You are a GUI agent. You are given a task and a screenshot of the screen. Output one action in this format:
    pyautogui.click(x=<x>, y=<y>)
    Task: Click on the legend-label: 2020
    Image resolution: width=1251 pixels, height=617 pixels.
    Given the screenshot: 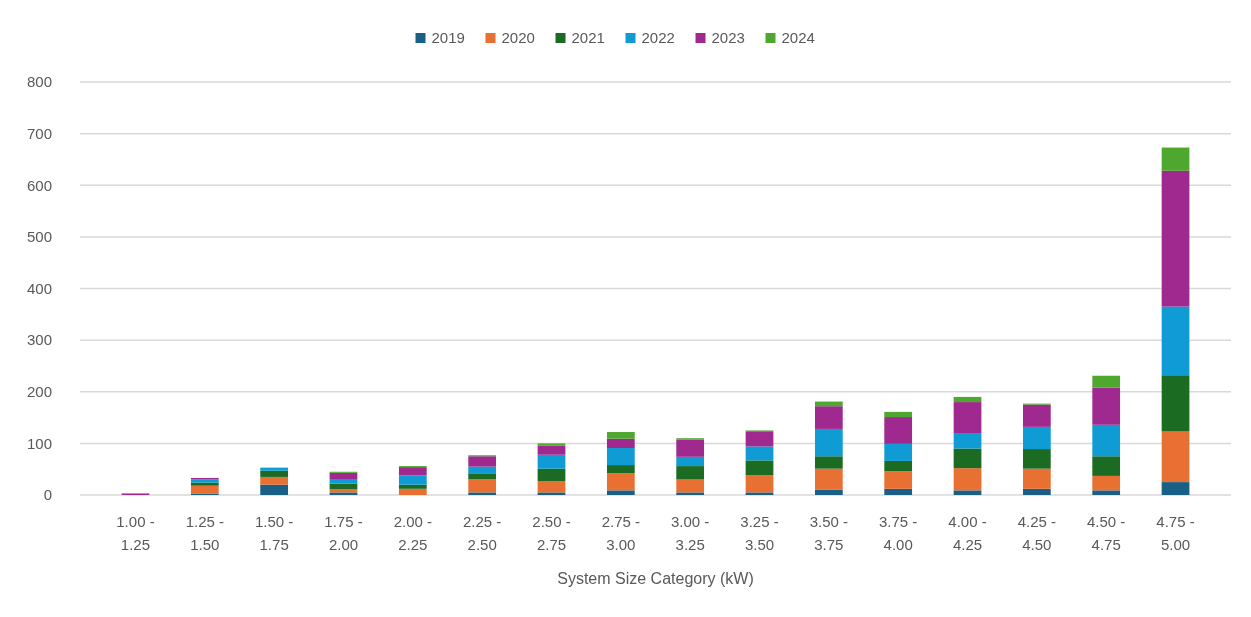 What is the action you would take?
    pyautogui.click(x=518, y=38)
    